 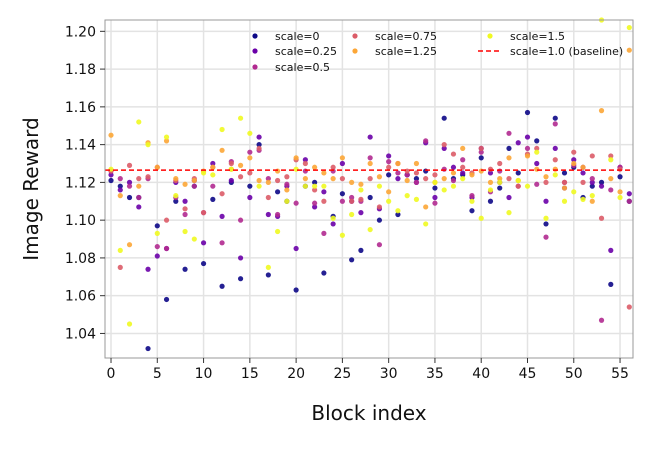 What do you see at coordinates (80, 70) in the screenshot?
I see `y-tick-label: 1.18` at bounding box center [80, 70].